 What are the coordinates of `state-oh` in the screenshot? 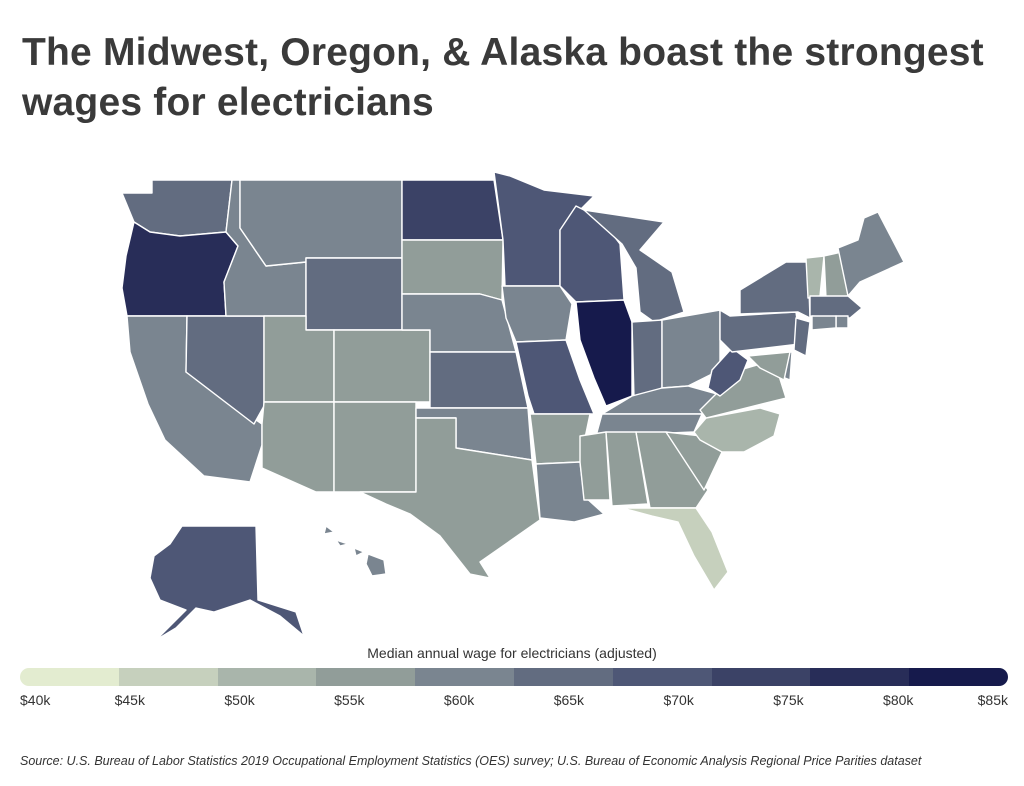 It's located at (691, 349).